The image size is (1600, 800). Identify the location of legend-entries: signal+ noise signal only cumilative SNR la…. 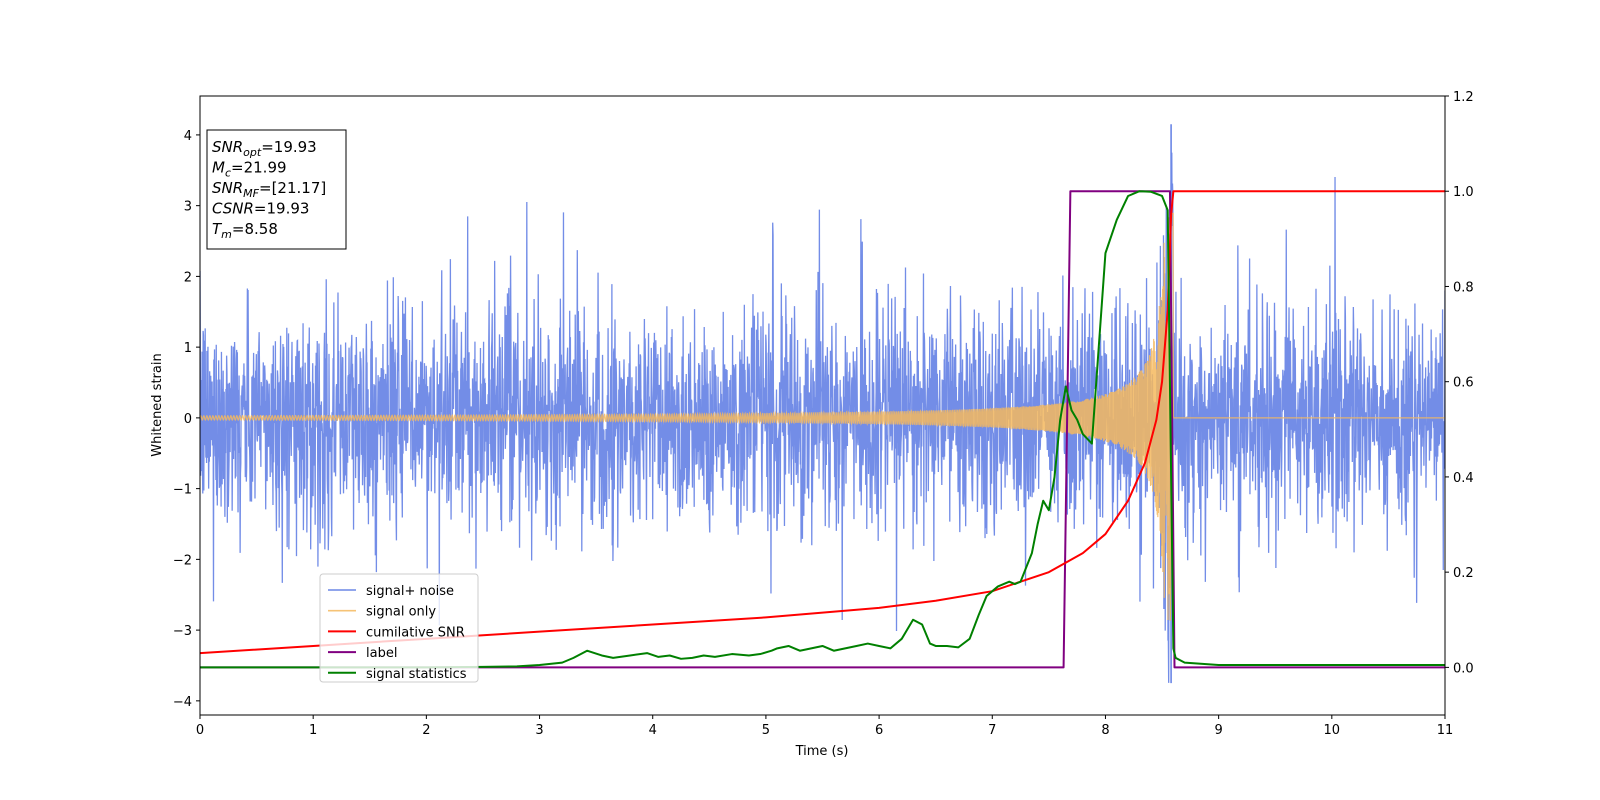
(397, 633).